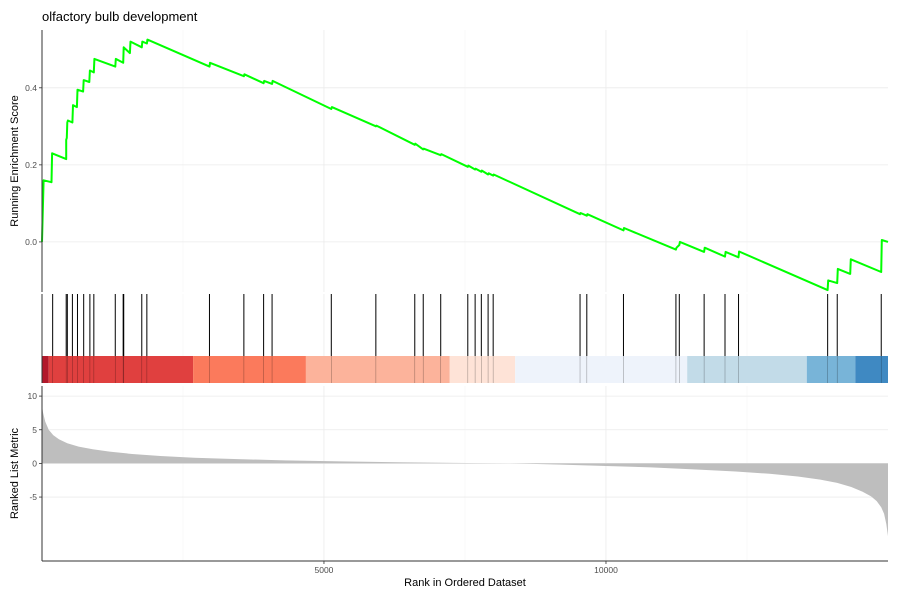 This screenshot has height=600, width=900. What do you see at coordinates (15, 160) in the screenshot?
I see `running-score-axis-label: Running Enrichment Score` at bounding box center [15, 160].